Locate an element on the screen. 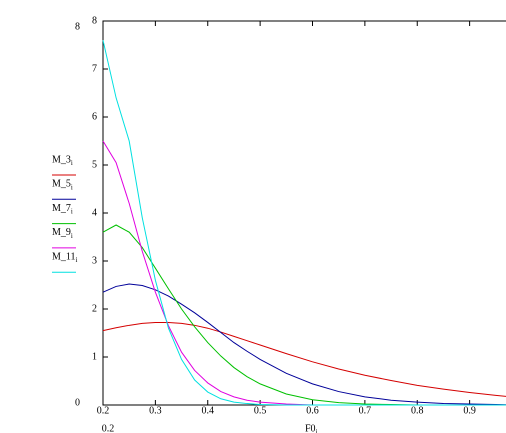 The height and width of the screenshot is (433, 506). y-tick-label: 2 is located at coordinates (94, 308).